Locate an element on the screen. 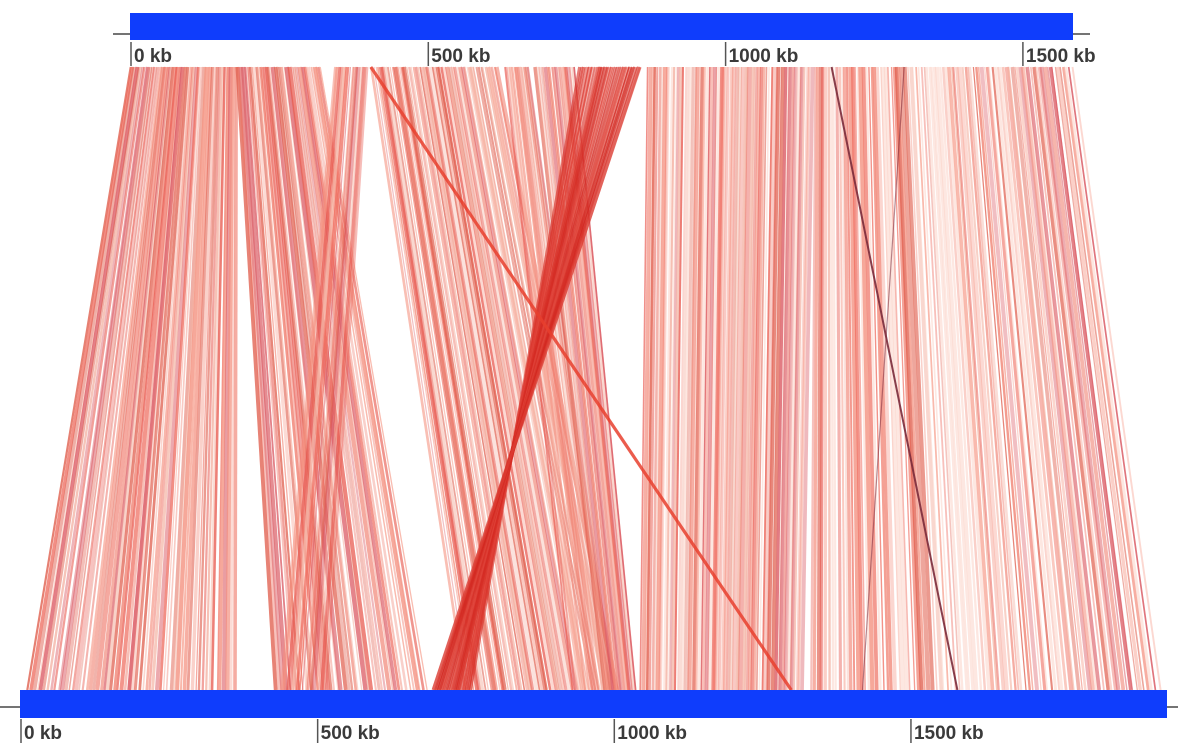 Image resolution: width=1178 pixels, height=750 pixels. tick-label: 1500 kb is located at coordinates (949, 733).